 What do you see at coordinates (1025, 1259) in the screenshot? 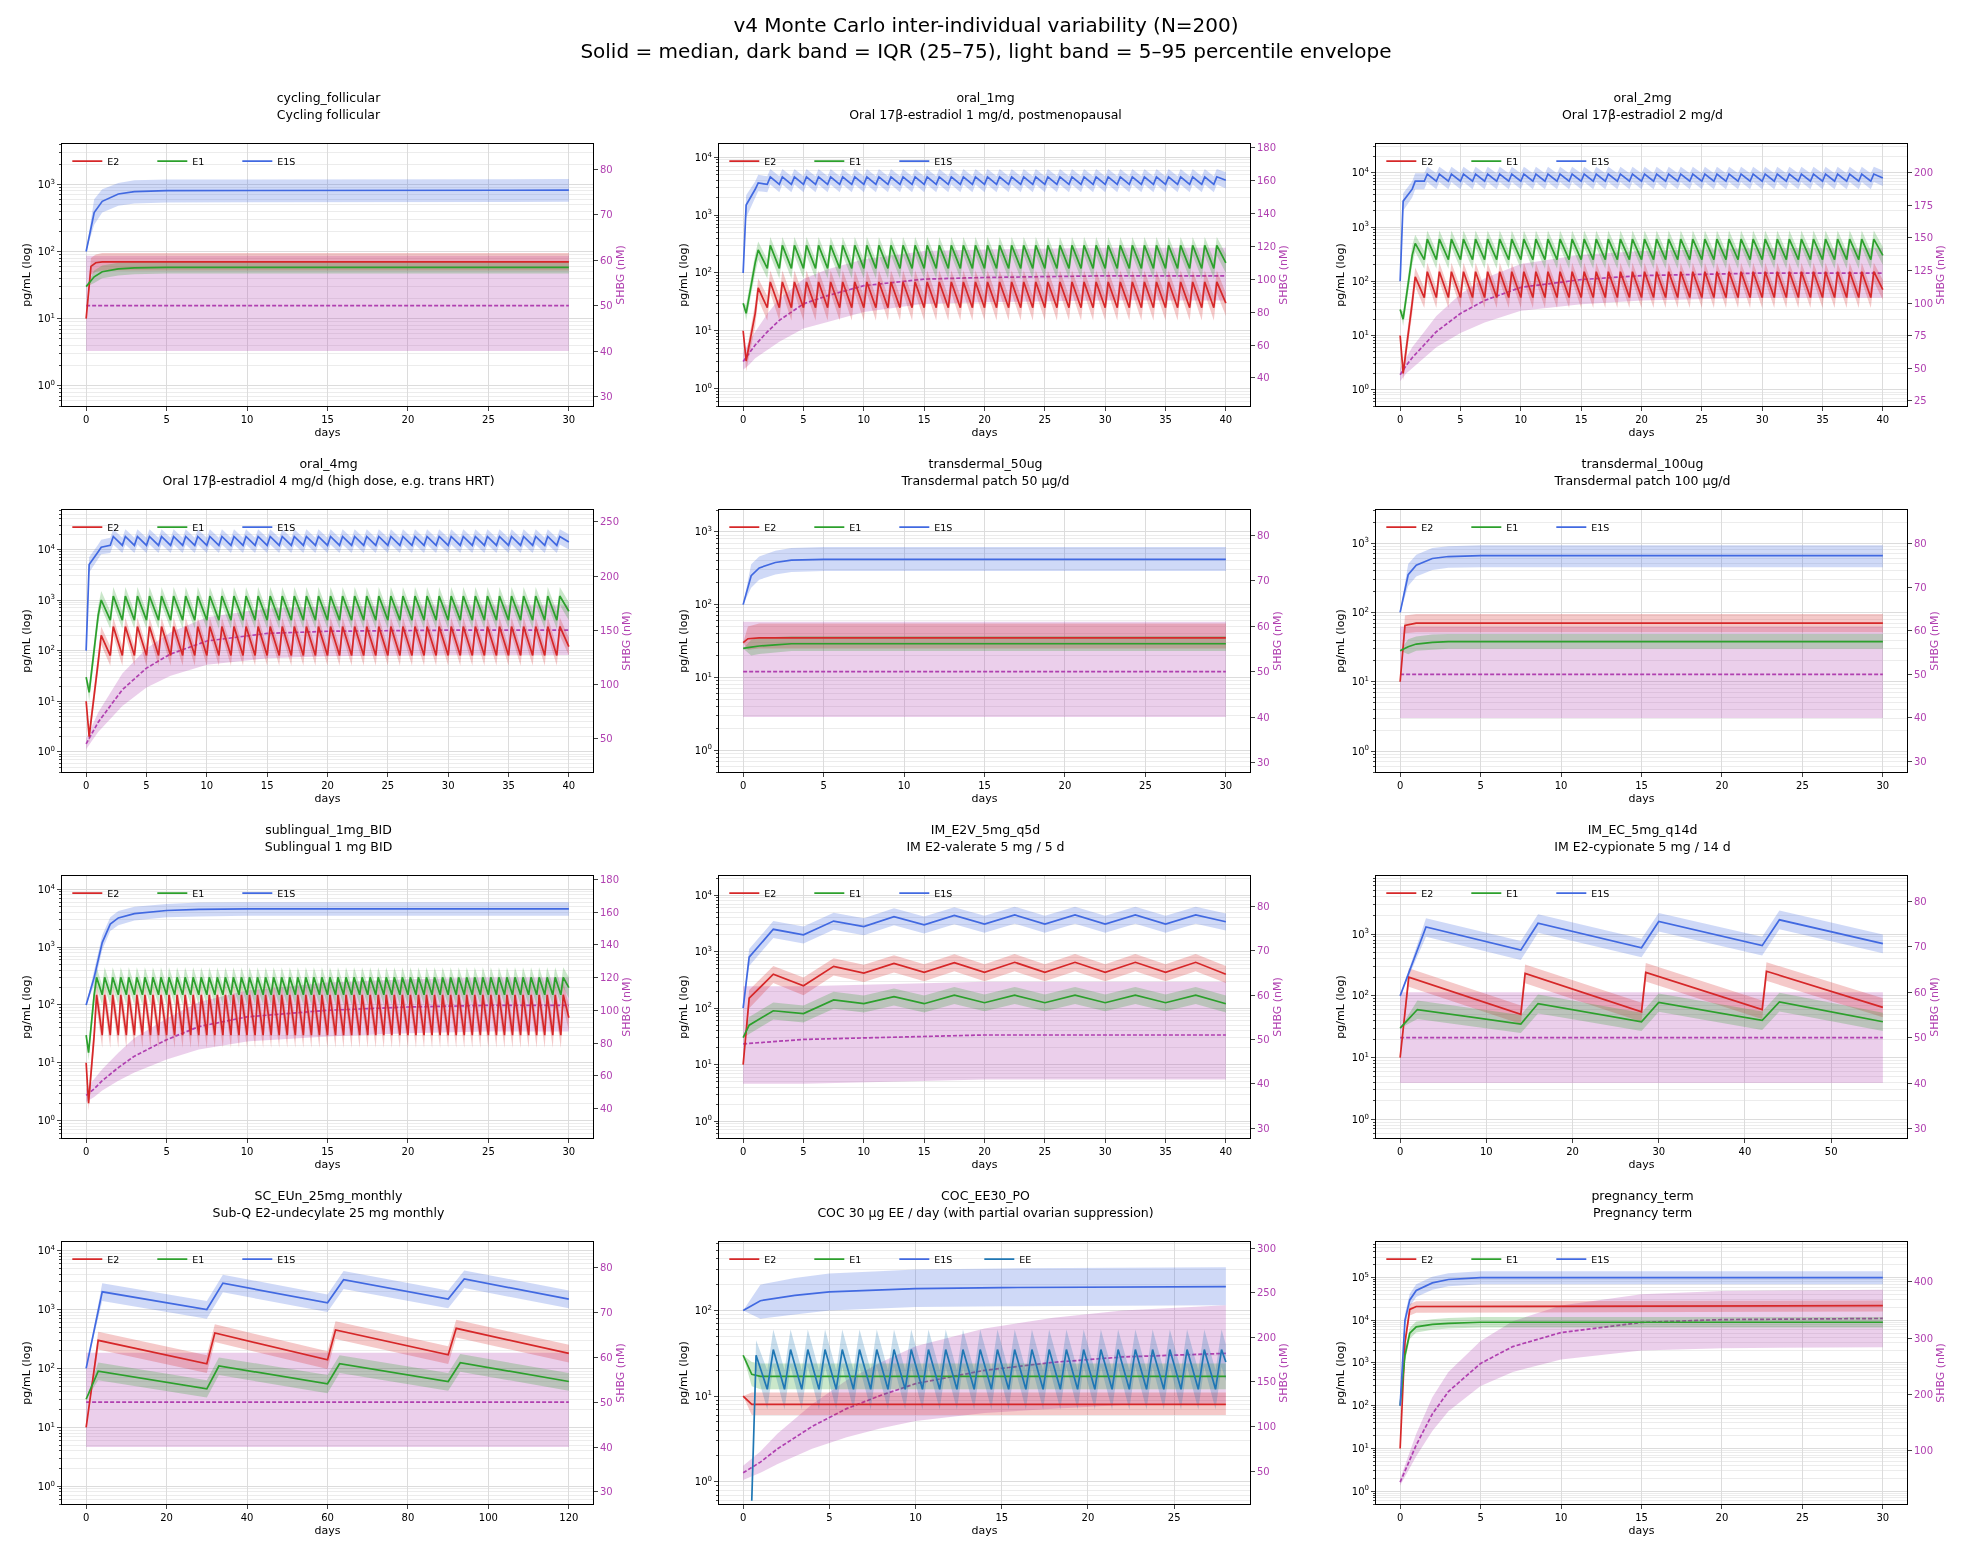
I see `legend-label: EE` at bounding box center [1025, 1259].